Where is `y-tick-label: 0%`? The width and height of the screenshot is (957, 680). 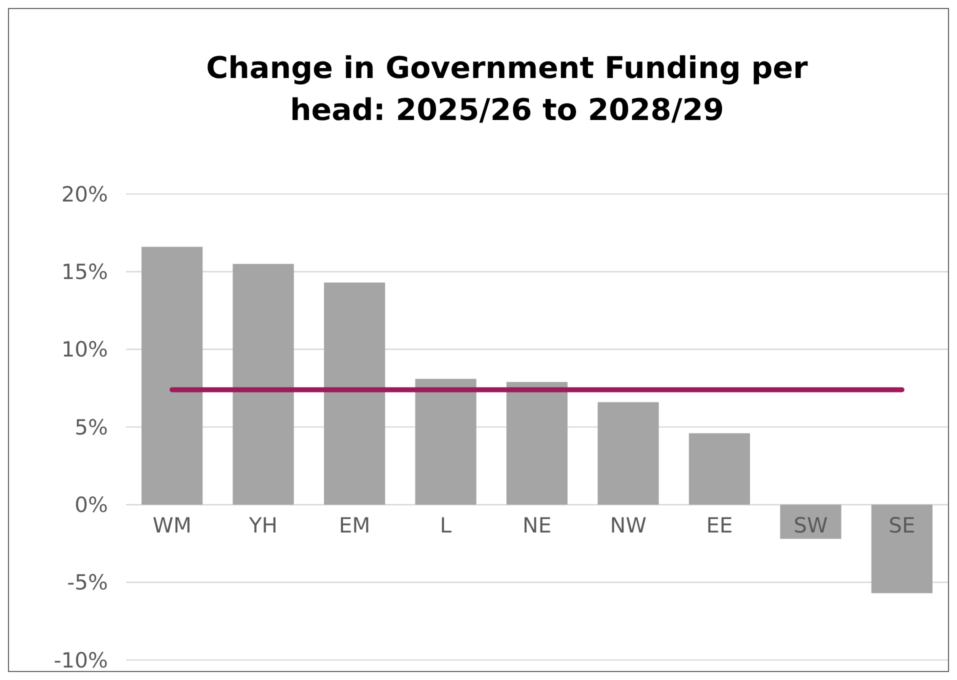
y-tick-label: 0% is located at coordinates (91, 505).